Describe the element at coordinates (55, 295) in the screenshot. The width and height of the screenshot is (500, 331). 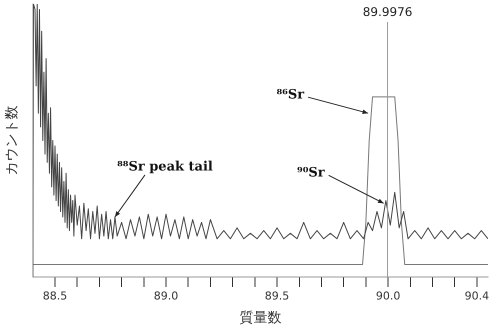
I see `x-tick-label: 88.5` at that location.